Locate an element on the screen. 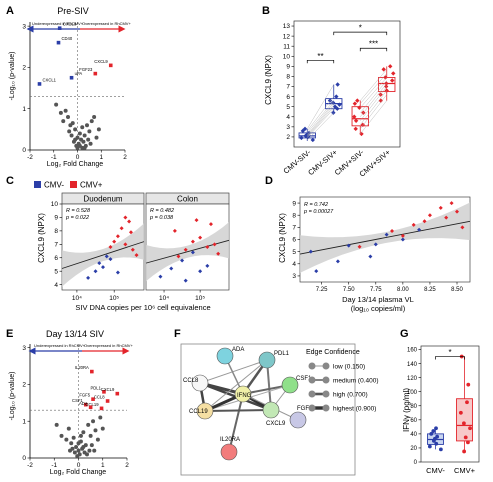  panel-letter-c: C is located at coordinates (10, 181).